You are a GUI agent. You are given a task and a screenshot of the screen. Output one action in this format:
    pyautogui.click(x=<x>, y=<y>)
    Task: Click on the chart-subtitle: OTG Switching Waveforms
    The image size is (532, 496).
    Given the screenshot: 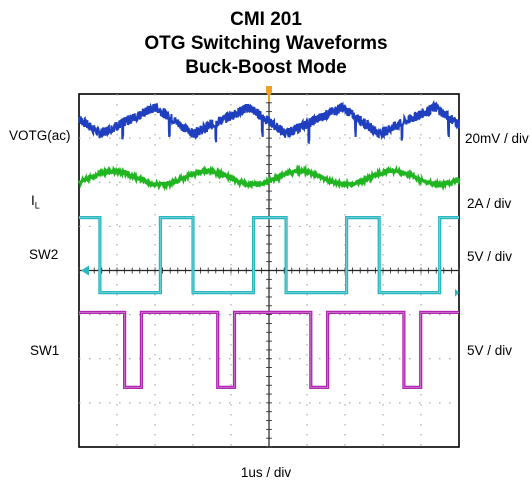 What is the action you would take?
    pyautogui.click(x=266, y=43)
    